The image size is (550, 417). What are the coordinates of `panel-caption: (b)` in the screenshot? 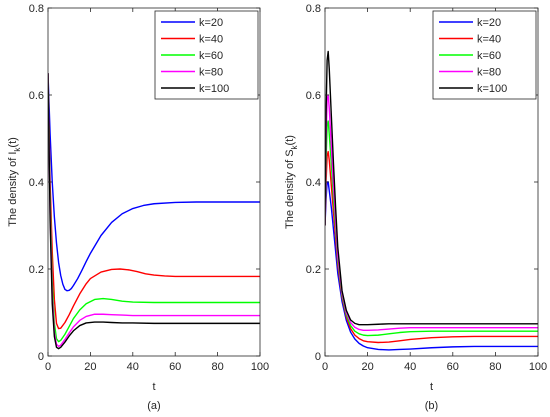 It's located at (431, 406).